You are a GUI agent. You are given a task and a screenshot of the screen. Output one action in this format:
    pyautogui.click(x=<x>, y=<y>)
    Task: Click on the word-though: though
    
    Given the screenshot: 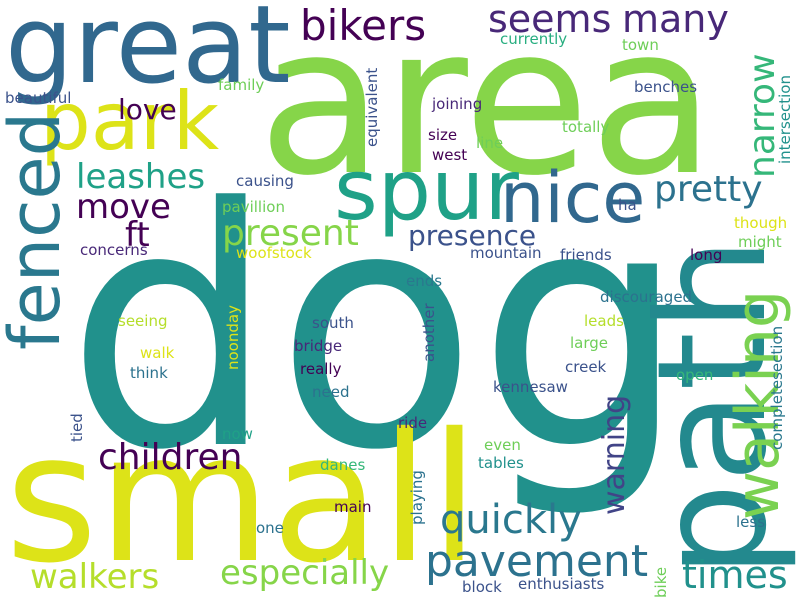 What is the action you would take?
    pyautogui.click(x=761, y=223)
    